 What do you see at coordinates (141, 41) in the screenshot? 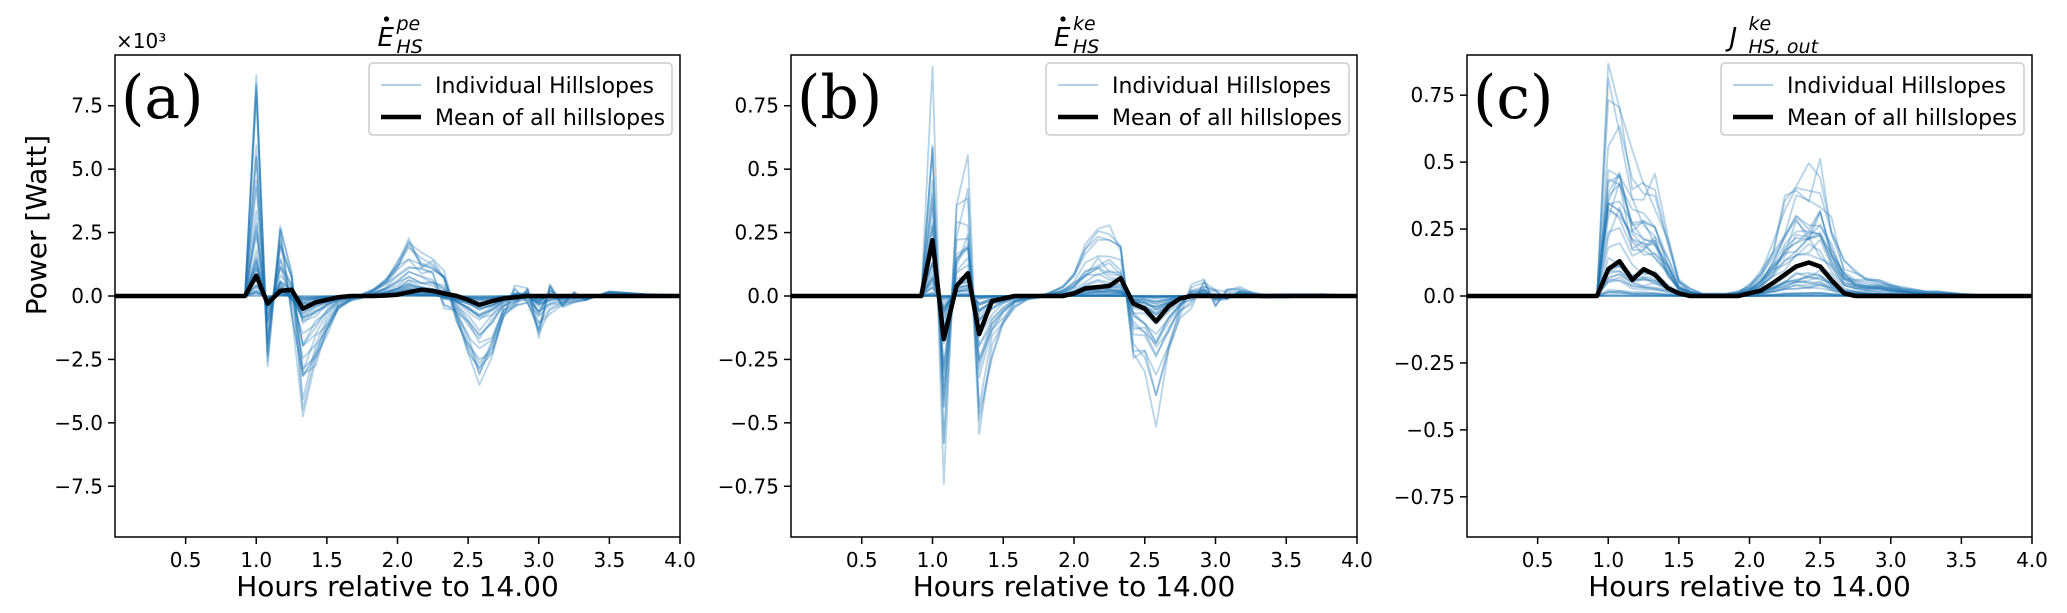
I see `offset-text: ×10³` at bounding box center [141, 41].